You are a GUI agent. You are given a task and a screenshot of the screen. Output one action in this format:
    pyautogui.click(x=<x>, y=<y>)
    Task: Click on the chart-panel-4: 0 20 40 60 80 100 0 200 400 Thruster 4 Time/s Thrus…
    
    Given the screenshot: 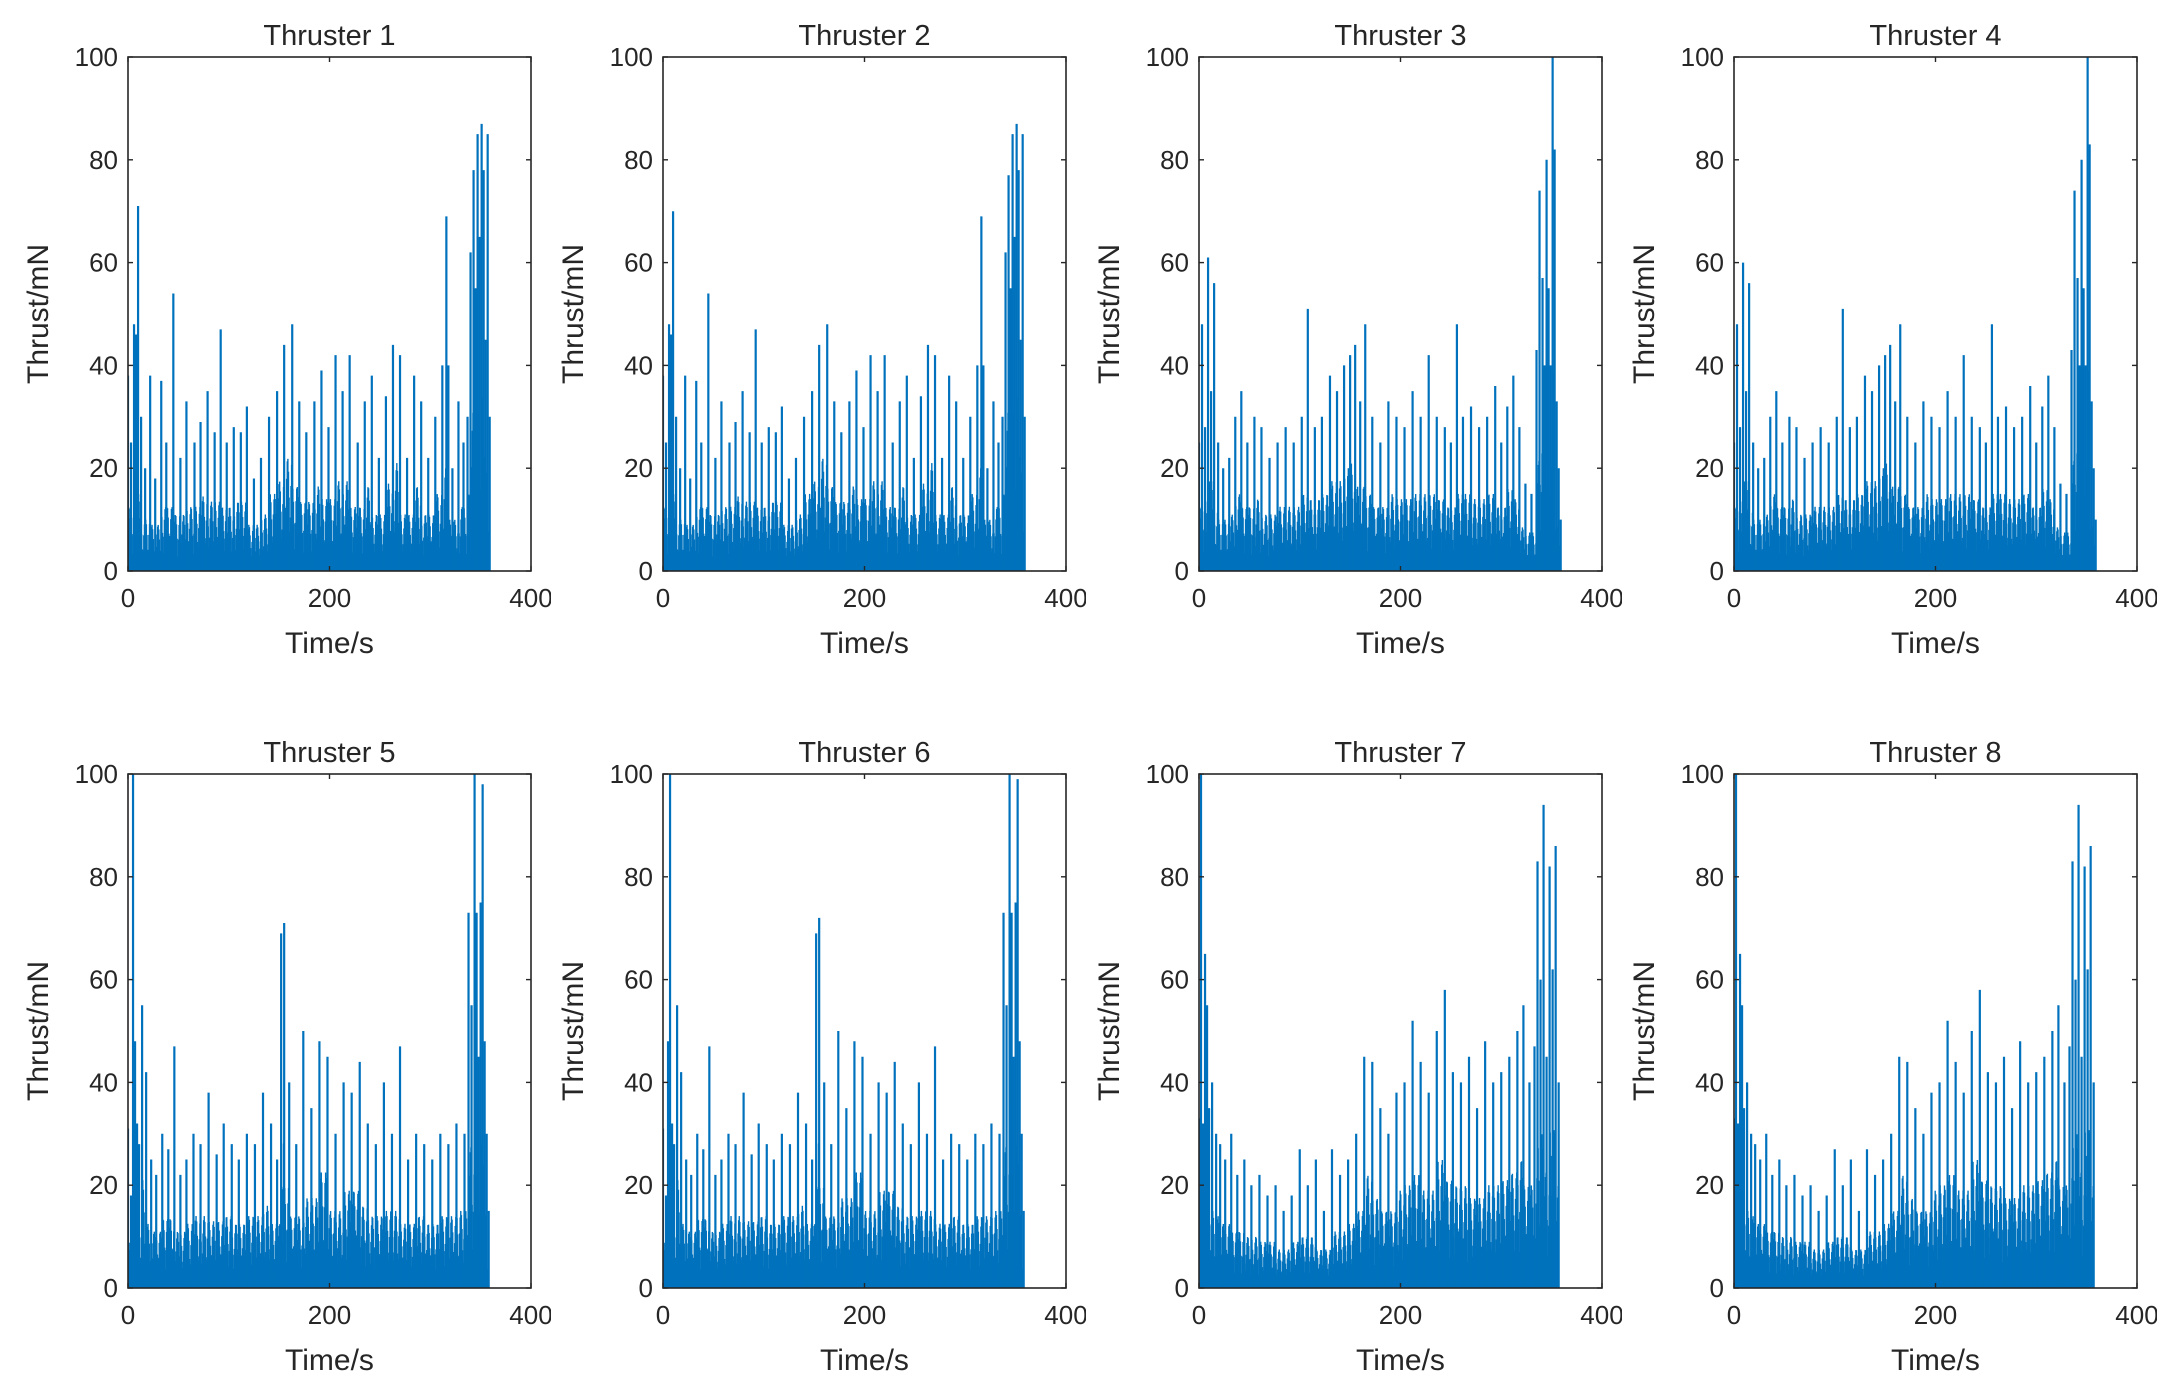 What is the action you would take?
    pyautogui.click(x=1892, y=340)
    